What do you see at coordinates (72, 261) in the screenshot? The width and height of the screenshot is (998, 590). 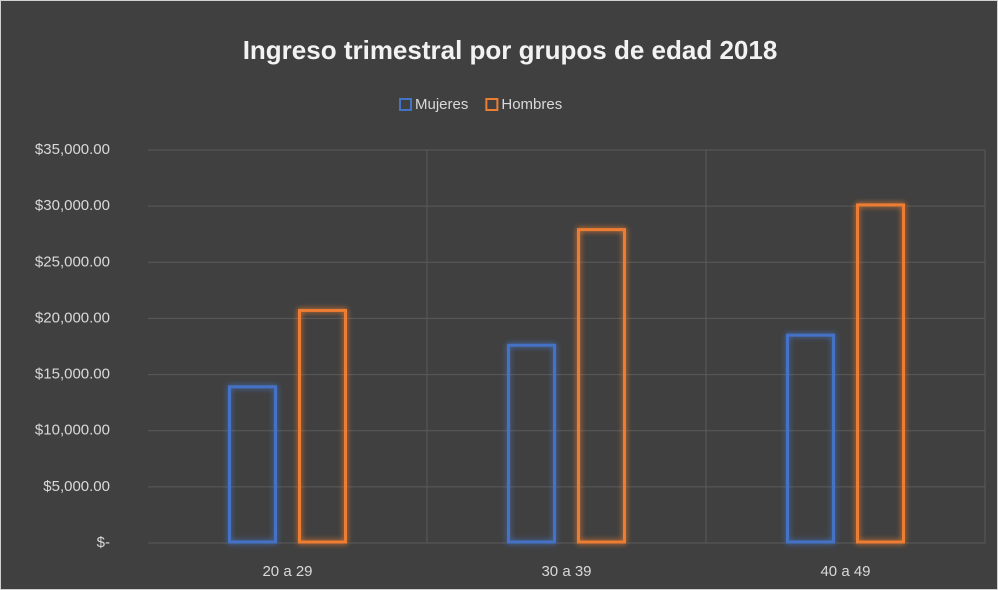 I see `y-tick-label: $25,000.00` at bounding box center [72, 261].